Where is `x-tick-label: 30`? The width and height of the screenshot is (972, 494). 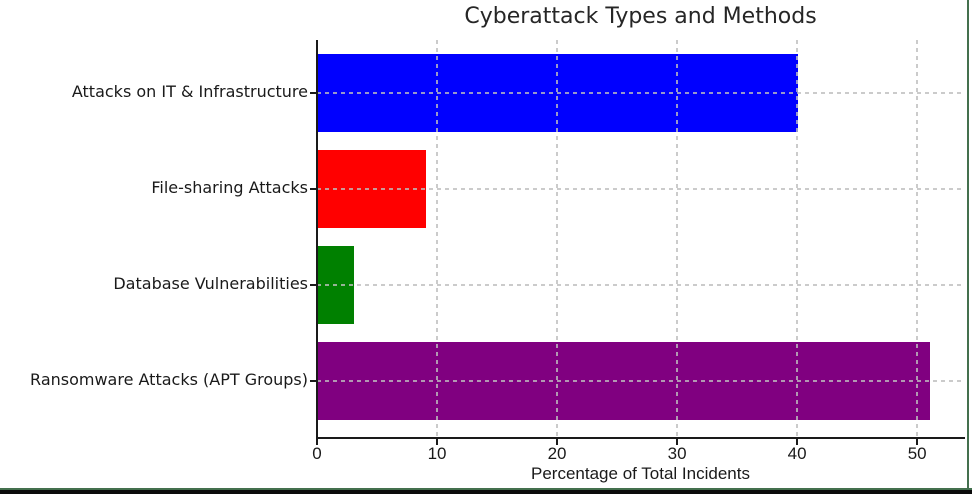
x-tick-label: 30 is located at coordinates (677, 453).